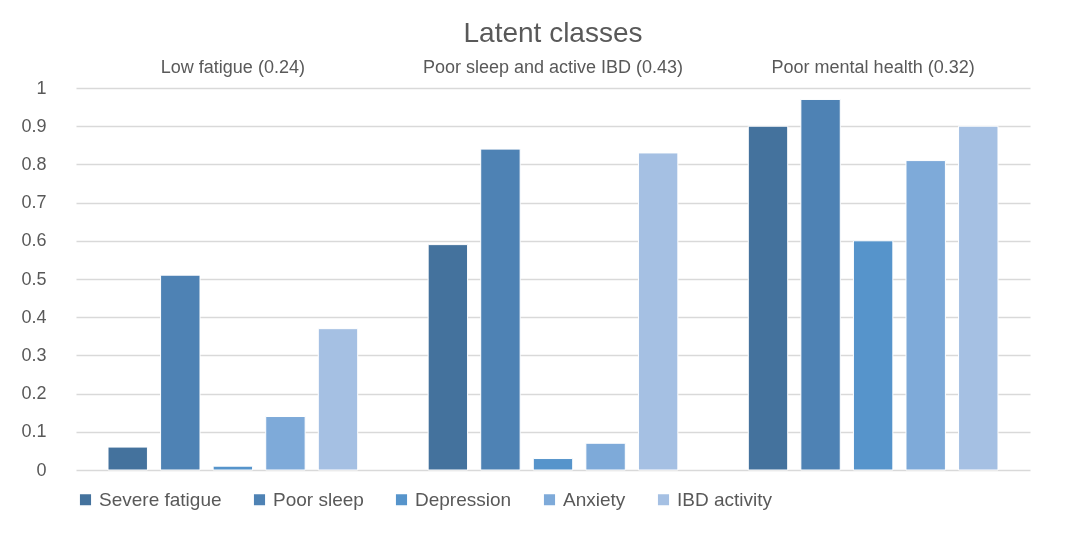 This screenshot has width=1078, height=540. Describe the element at coordinates (34, 278) in the screenshot. I see `y-tick-label: 0.5` at that location.